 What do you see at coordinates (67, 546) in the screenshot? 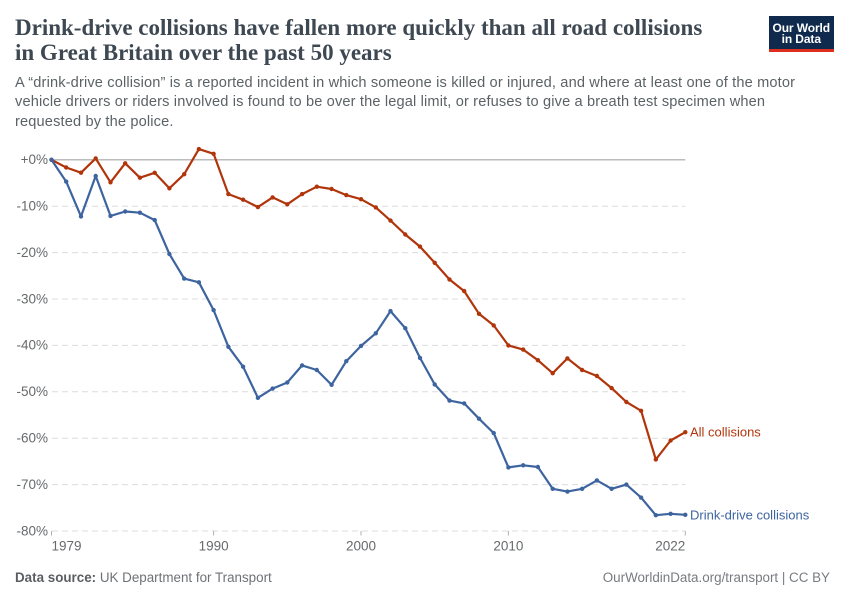
I see `svg-text: 1979` at bounding box center [67, 546].